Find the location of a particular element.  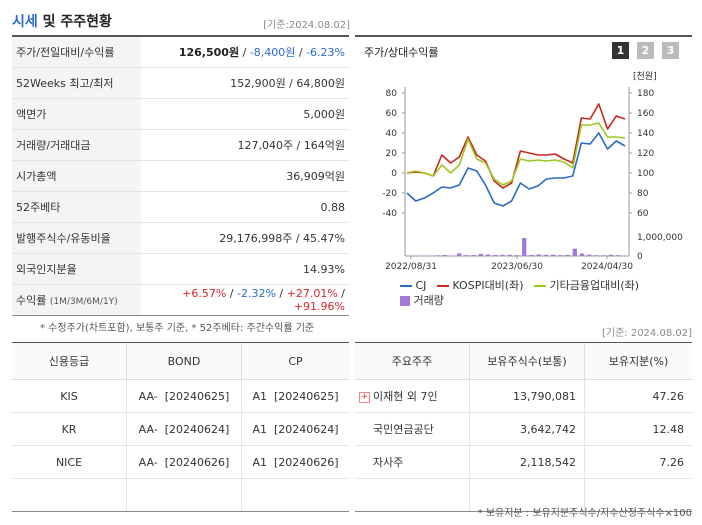

header-cp: CP is located at coordinates (295, 361).